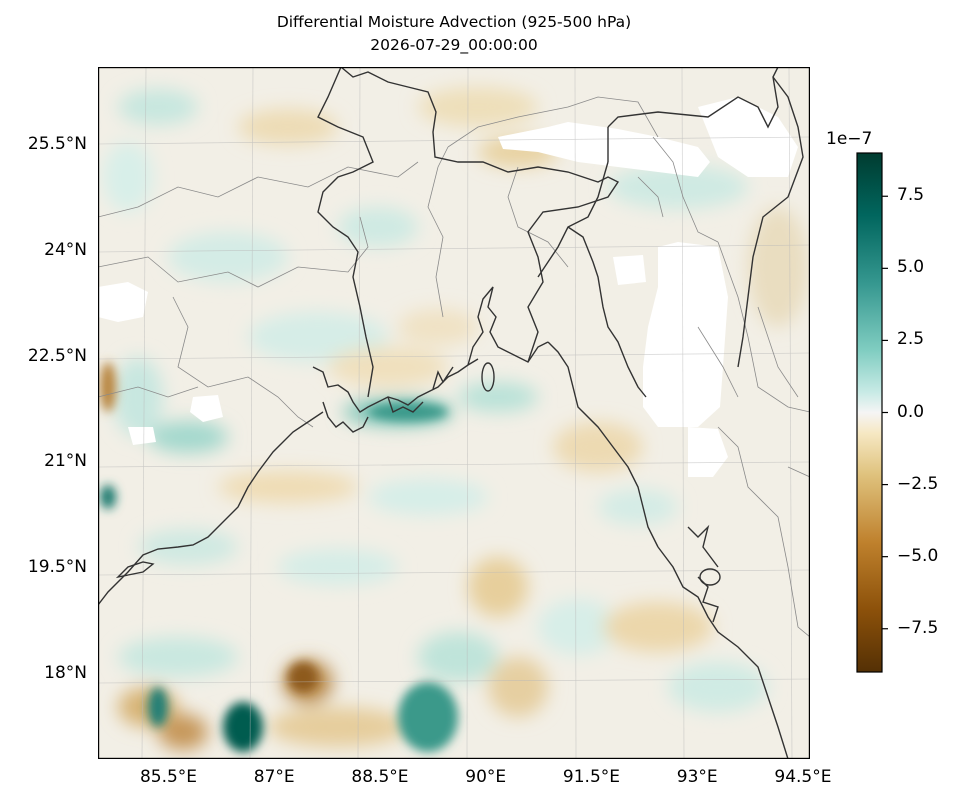 The width and height of the screenshot is (962, 805). Describe the element at coordinates (911, 267) in the screenshot. I see `colorbar-tick-label: 5.0` at that location.